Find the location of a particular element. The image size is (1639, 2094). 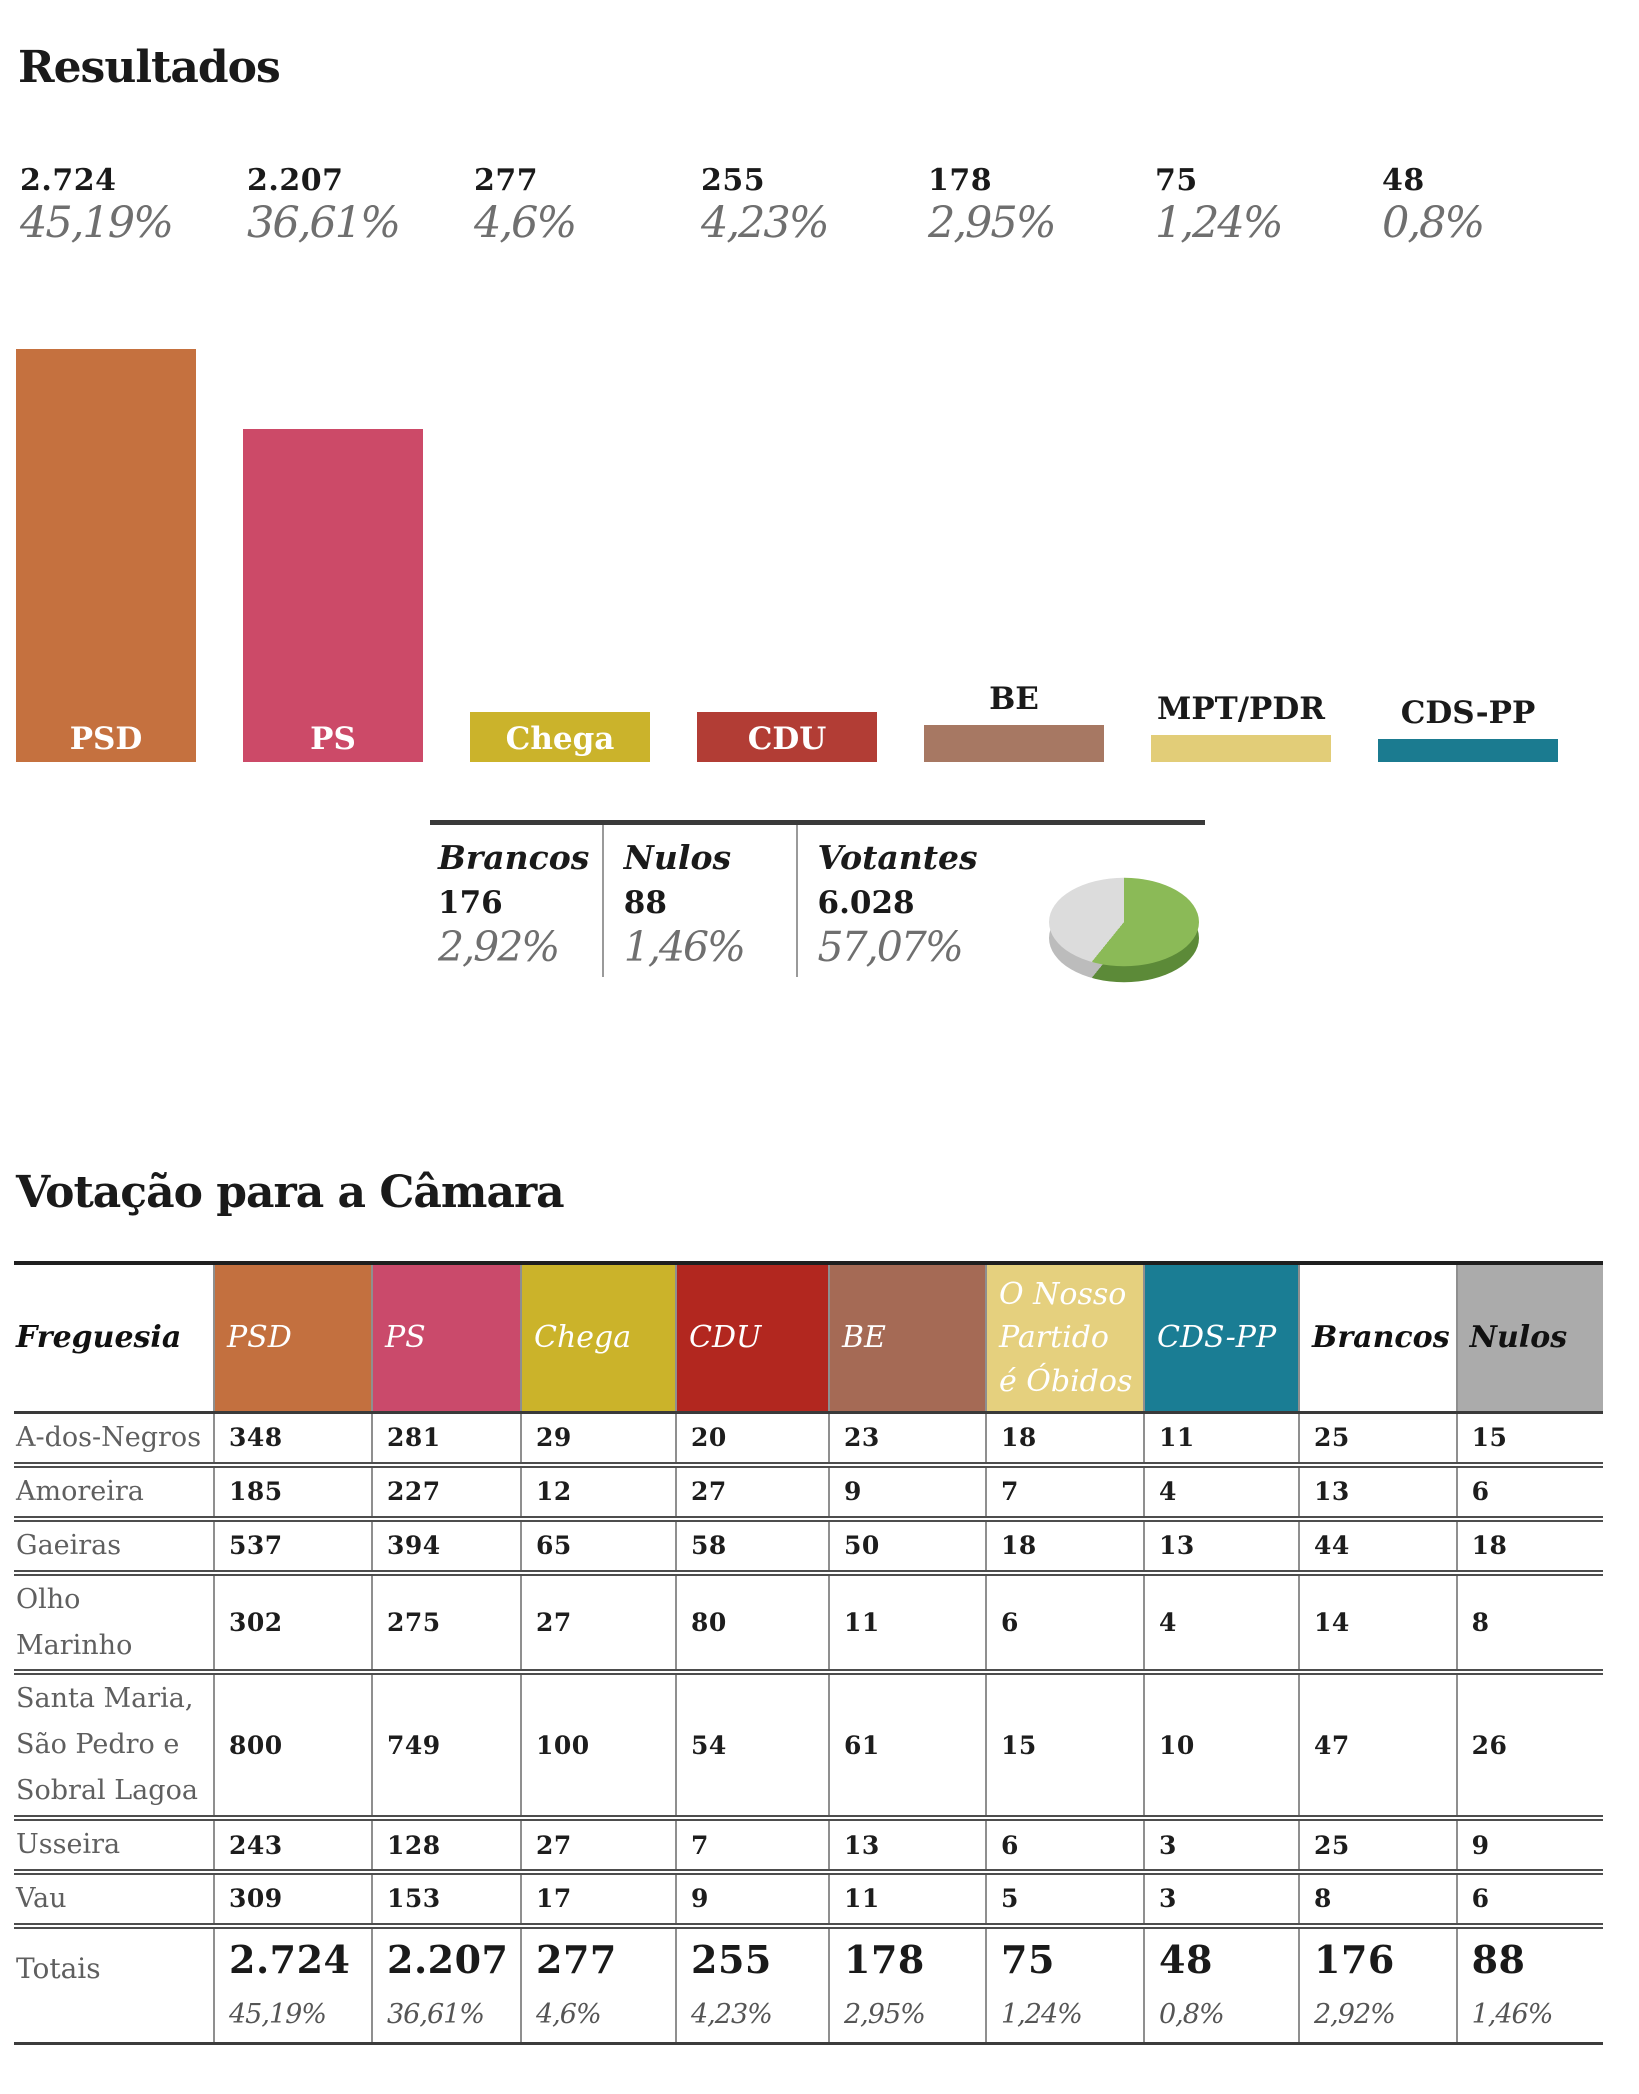

total-cell-cdu: 255 4,23% is located at coordinates (752, 1983).